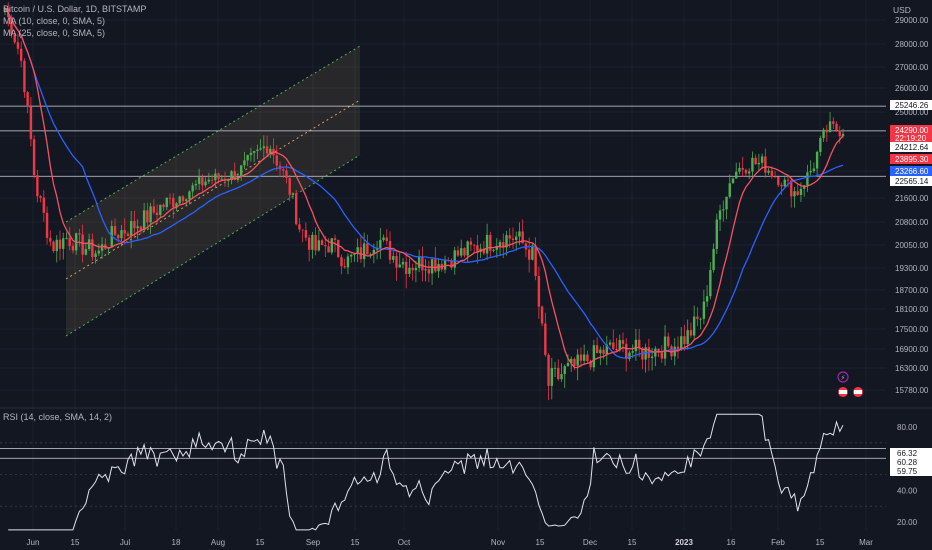  Describe the element at coordinates (684, 542) in the screenshot. I see `time-tick-label: 2023` at that location.